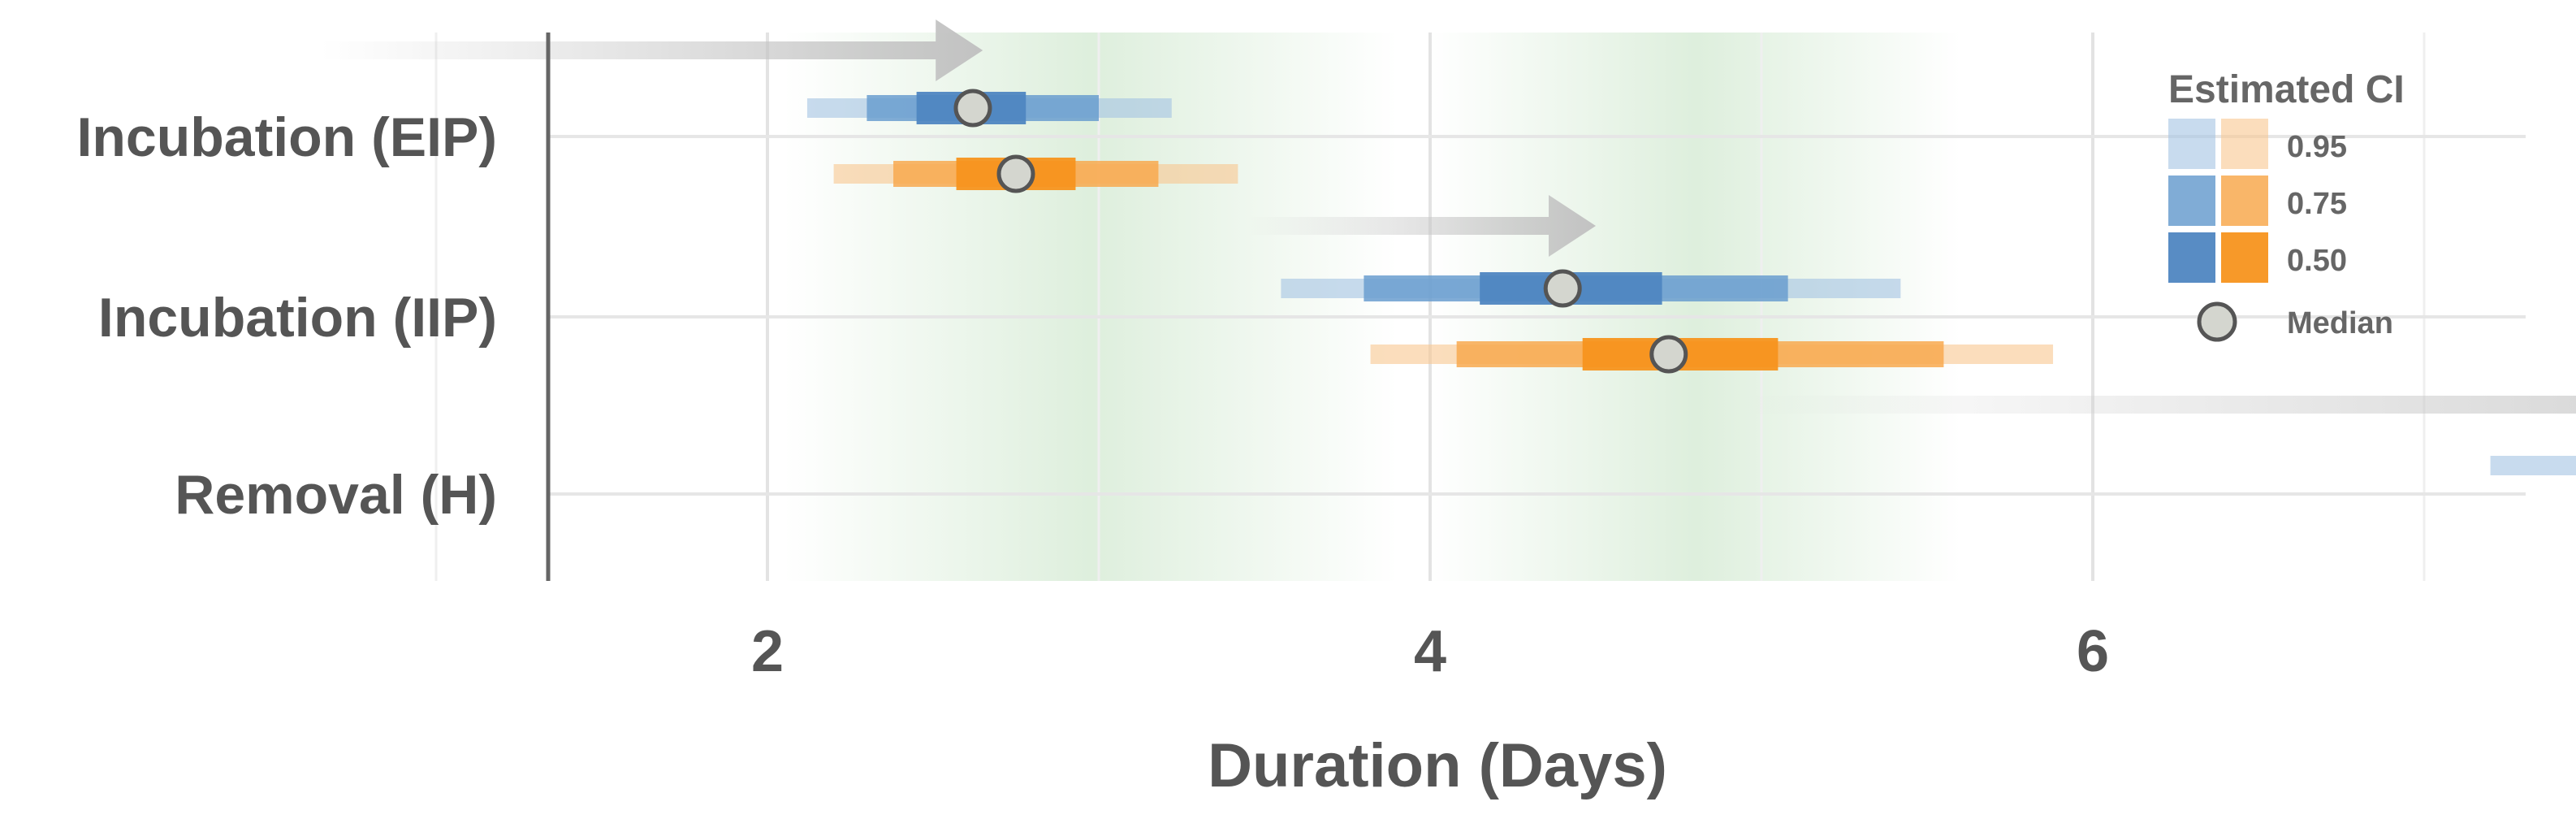  Describe the element at coordinates (2340, 323) in the screenshot. I see `legend-median-label: Median` at that location.